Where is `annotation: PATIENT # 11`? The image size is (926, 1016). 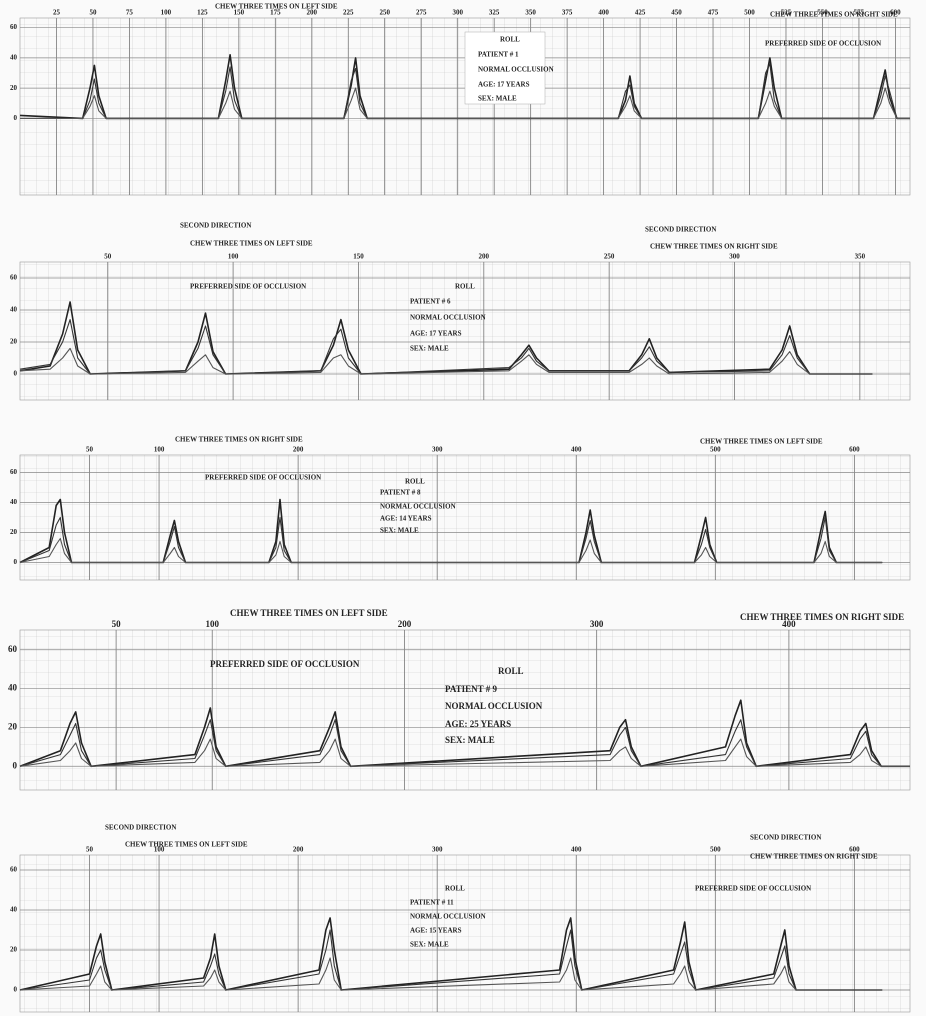
annotation: PATIENT # 11 is located at coordinates (432, 903).